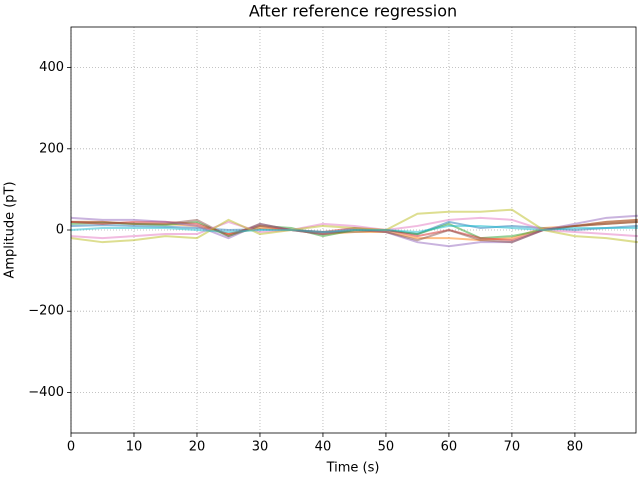 Image resolution: width=640 pixels, height=480 pixels. Describe the element at coordinates (353, 468) in the screenshot. I see `x-axis-label: Time (s)` at that location.